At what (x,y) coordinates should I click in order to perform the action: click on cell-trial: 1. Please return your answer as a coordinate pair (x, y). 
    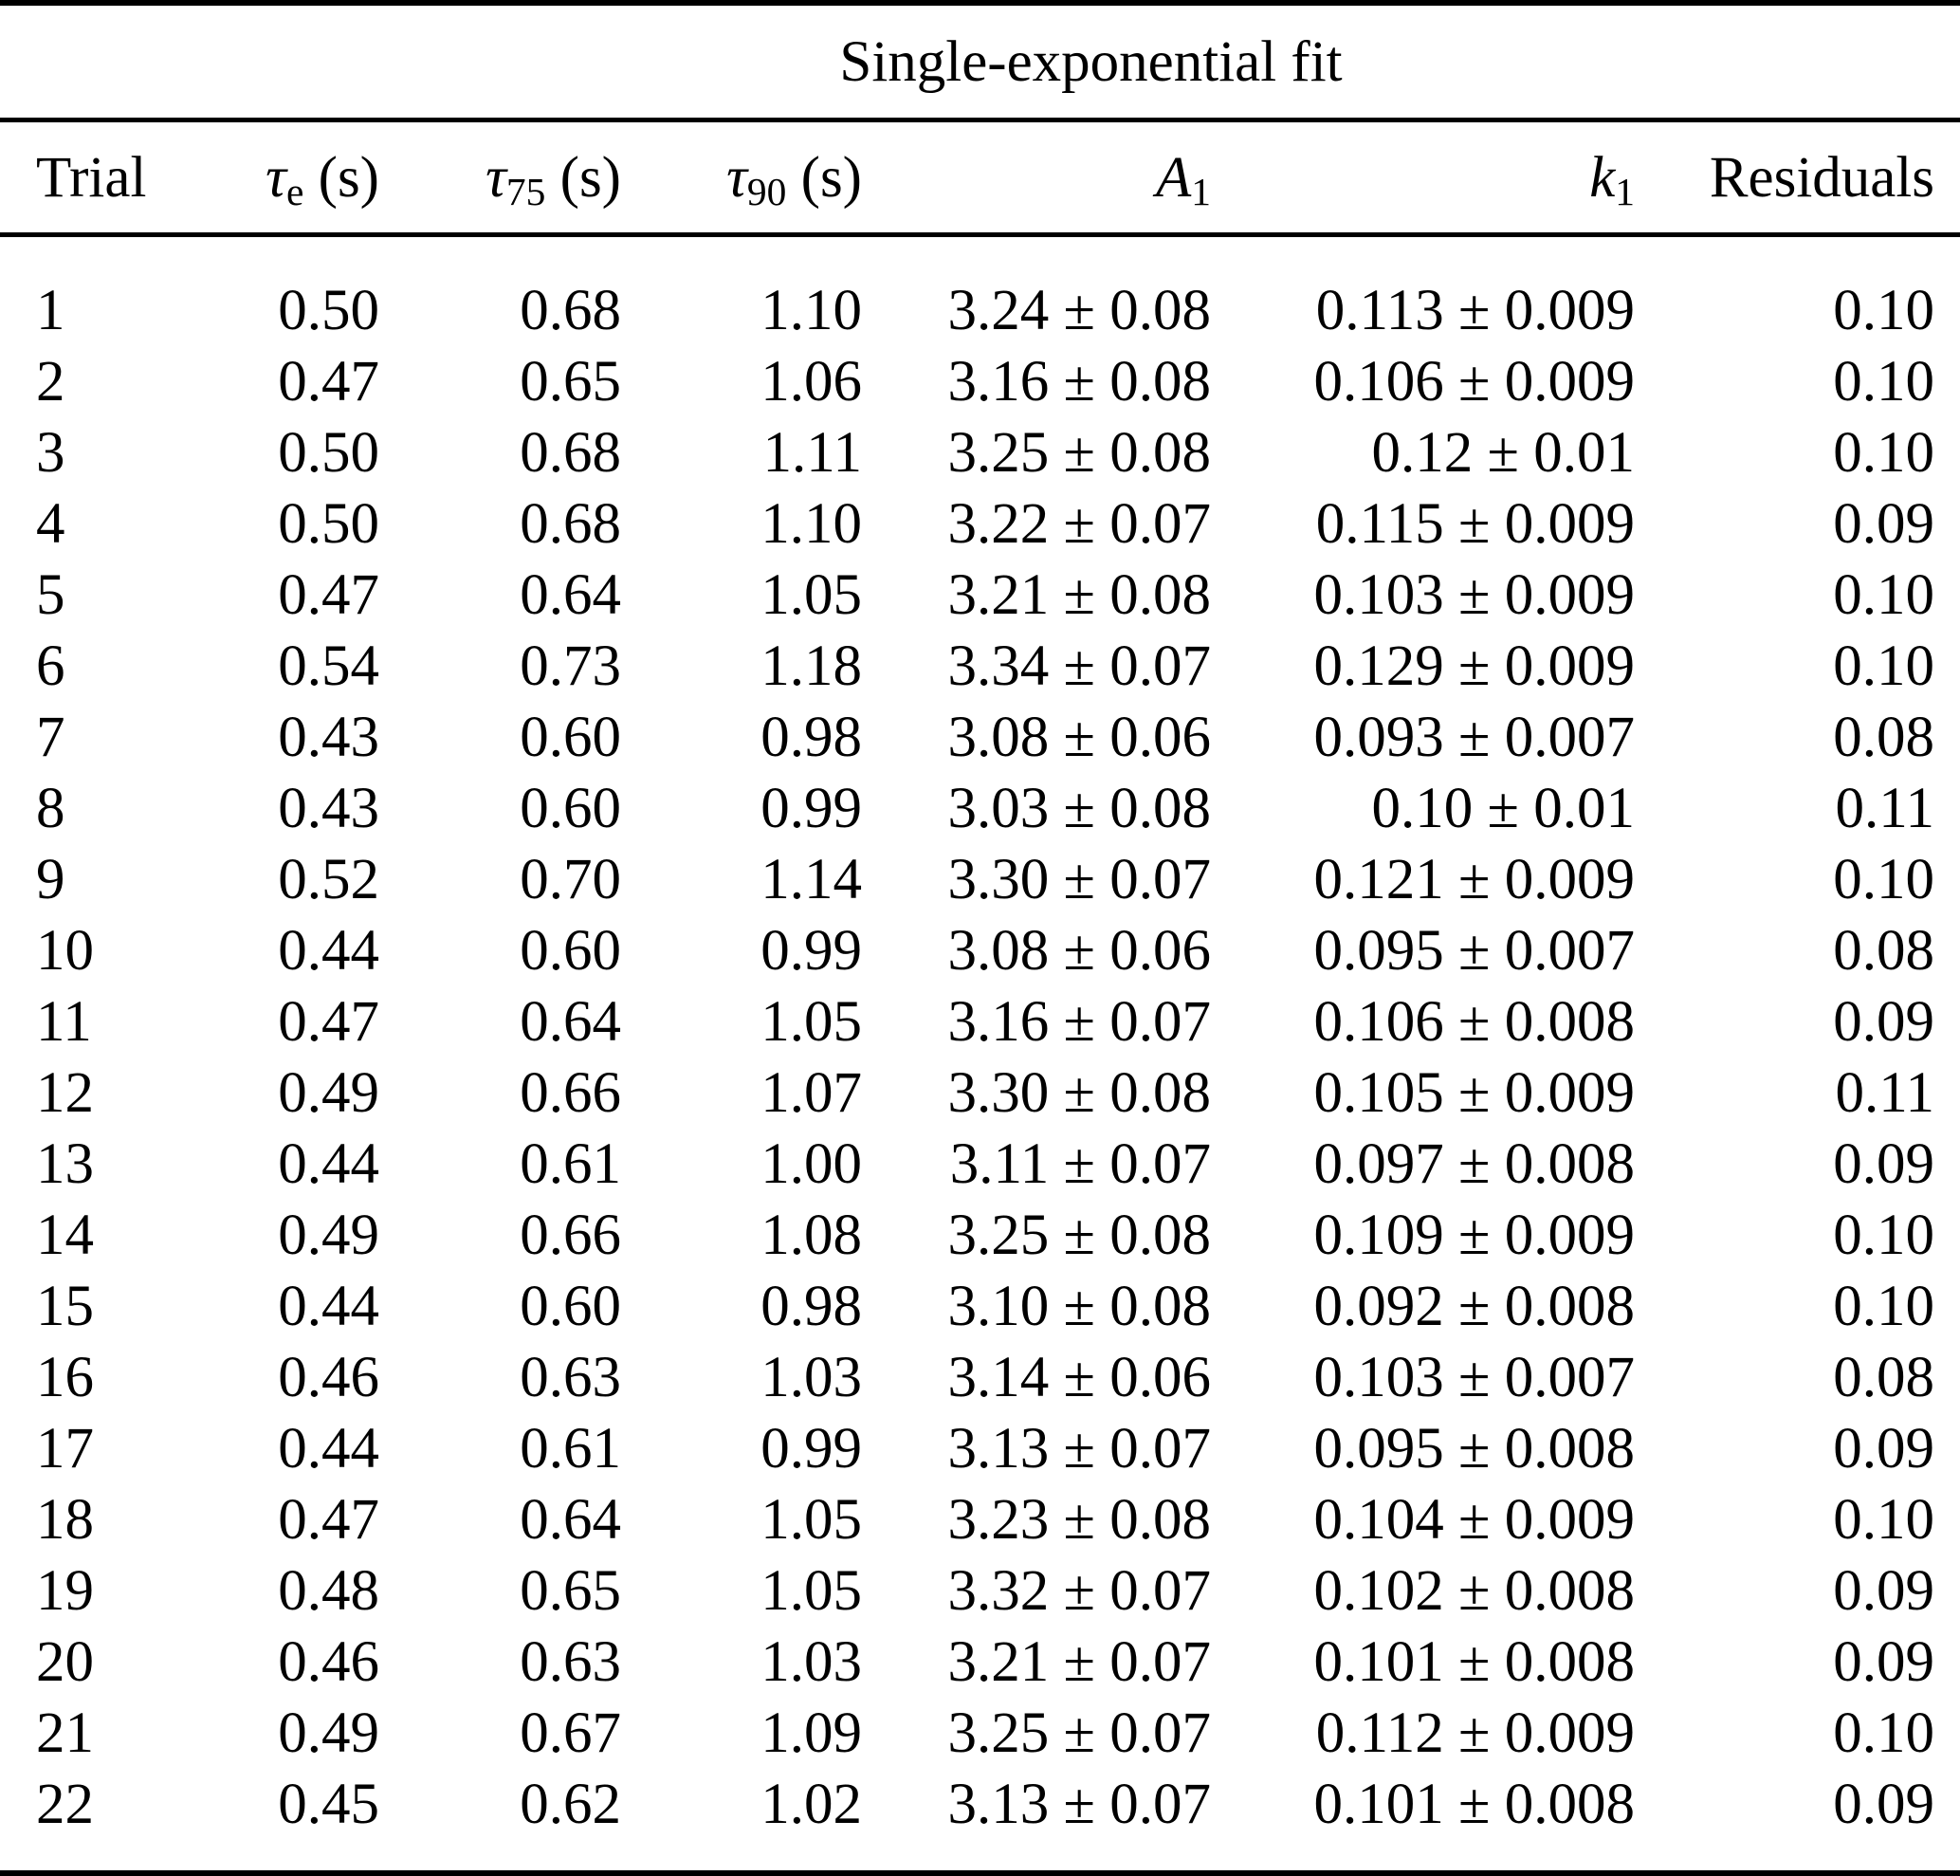
    Looking at the image, I should click on (50, 310).